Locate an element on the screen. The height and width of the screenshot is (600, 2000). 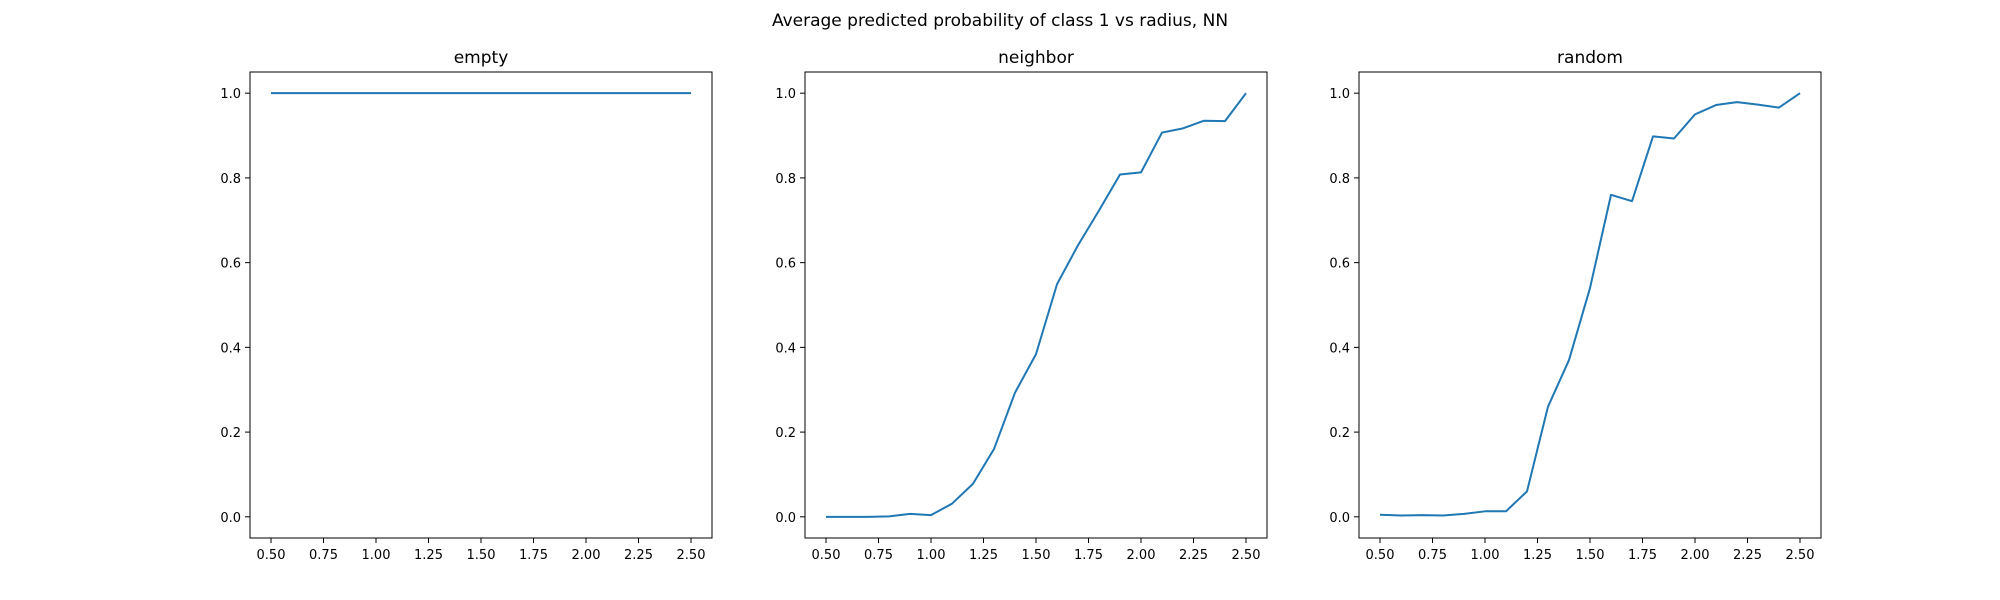
series-line-neighbor is located at coordinates (1036, 305).